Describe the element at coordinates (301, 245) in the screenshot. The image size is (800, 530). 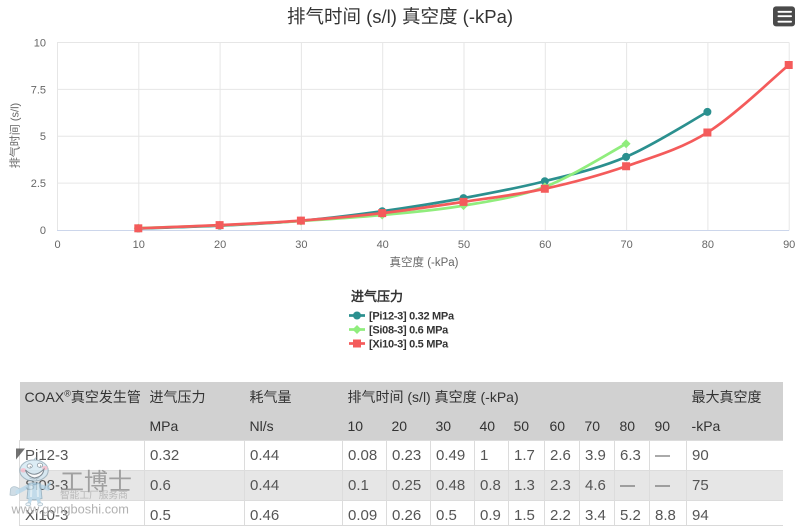
I see `svg-text: 30` at that location.